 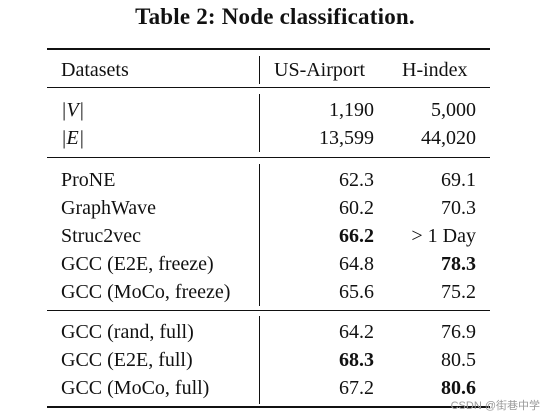 I want to click on cell-us-airport-gcc-e2e-full: 68.3, so click(x=356, y=360).